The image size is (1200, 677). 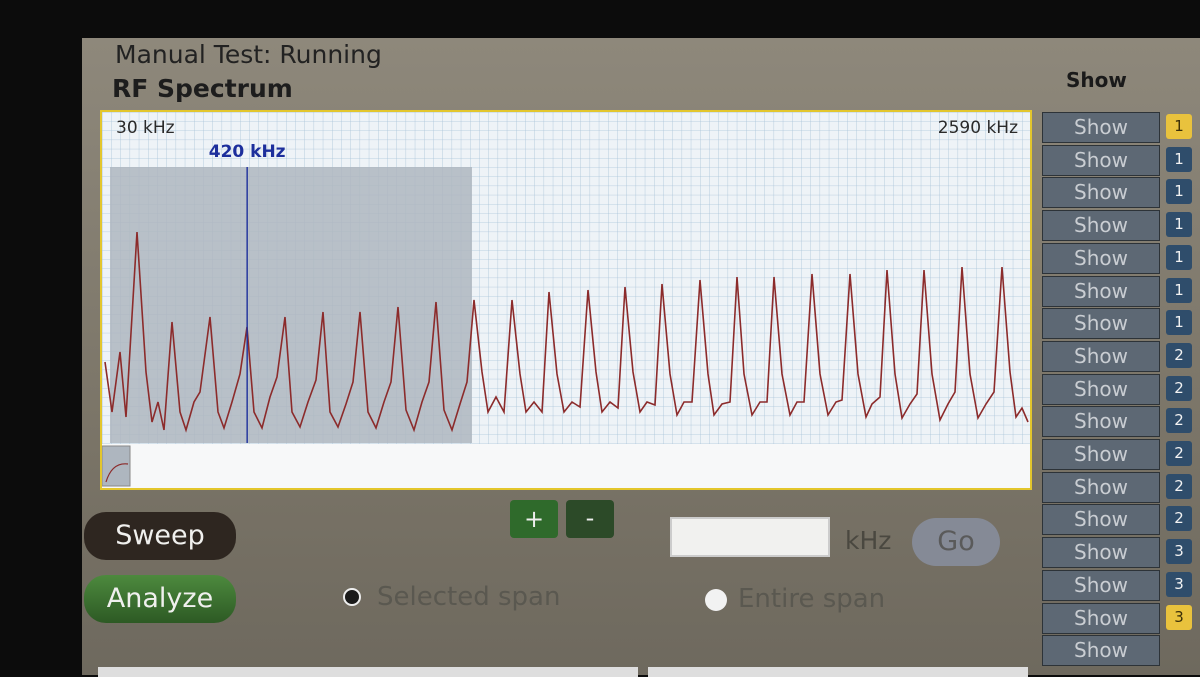 What do you see at coordinates (750, 537) in the screenshot?
I see `frequency-input` at bounding box center [750, 537].